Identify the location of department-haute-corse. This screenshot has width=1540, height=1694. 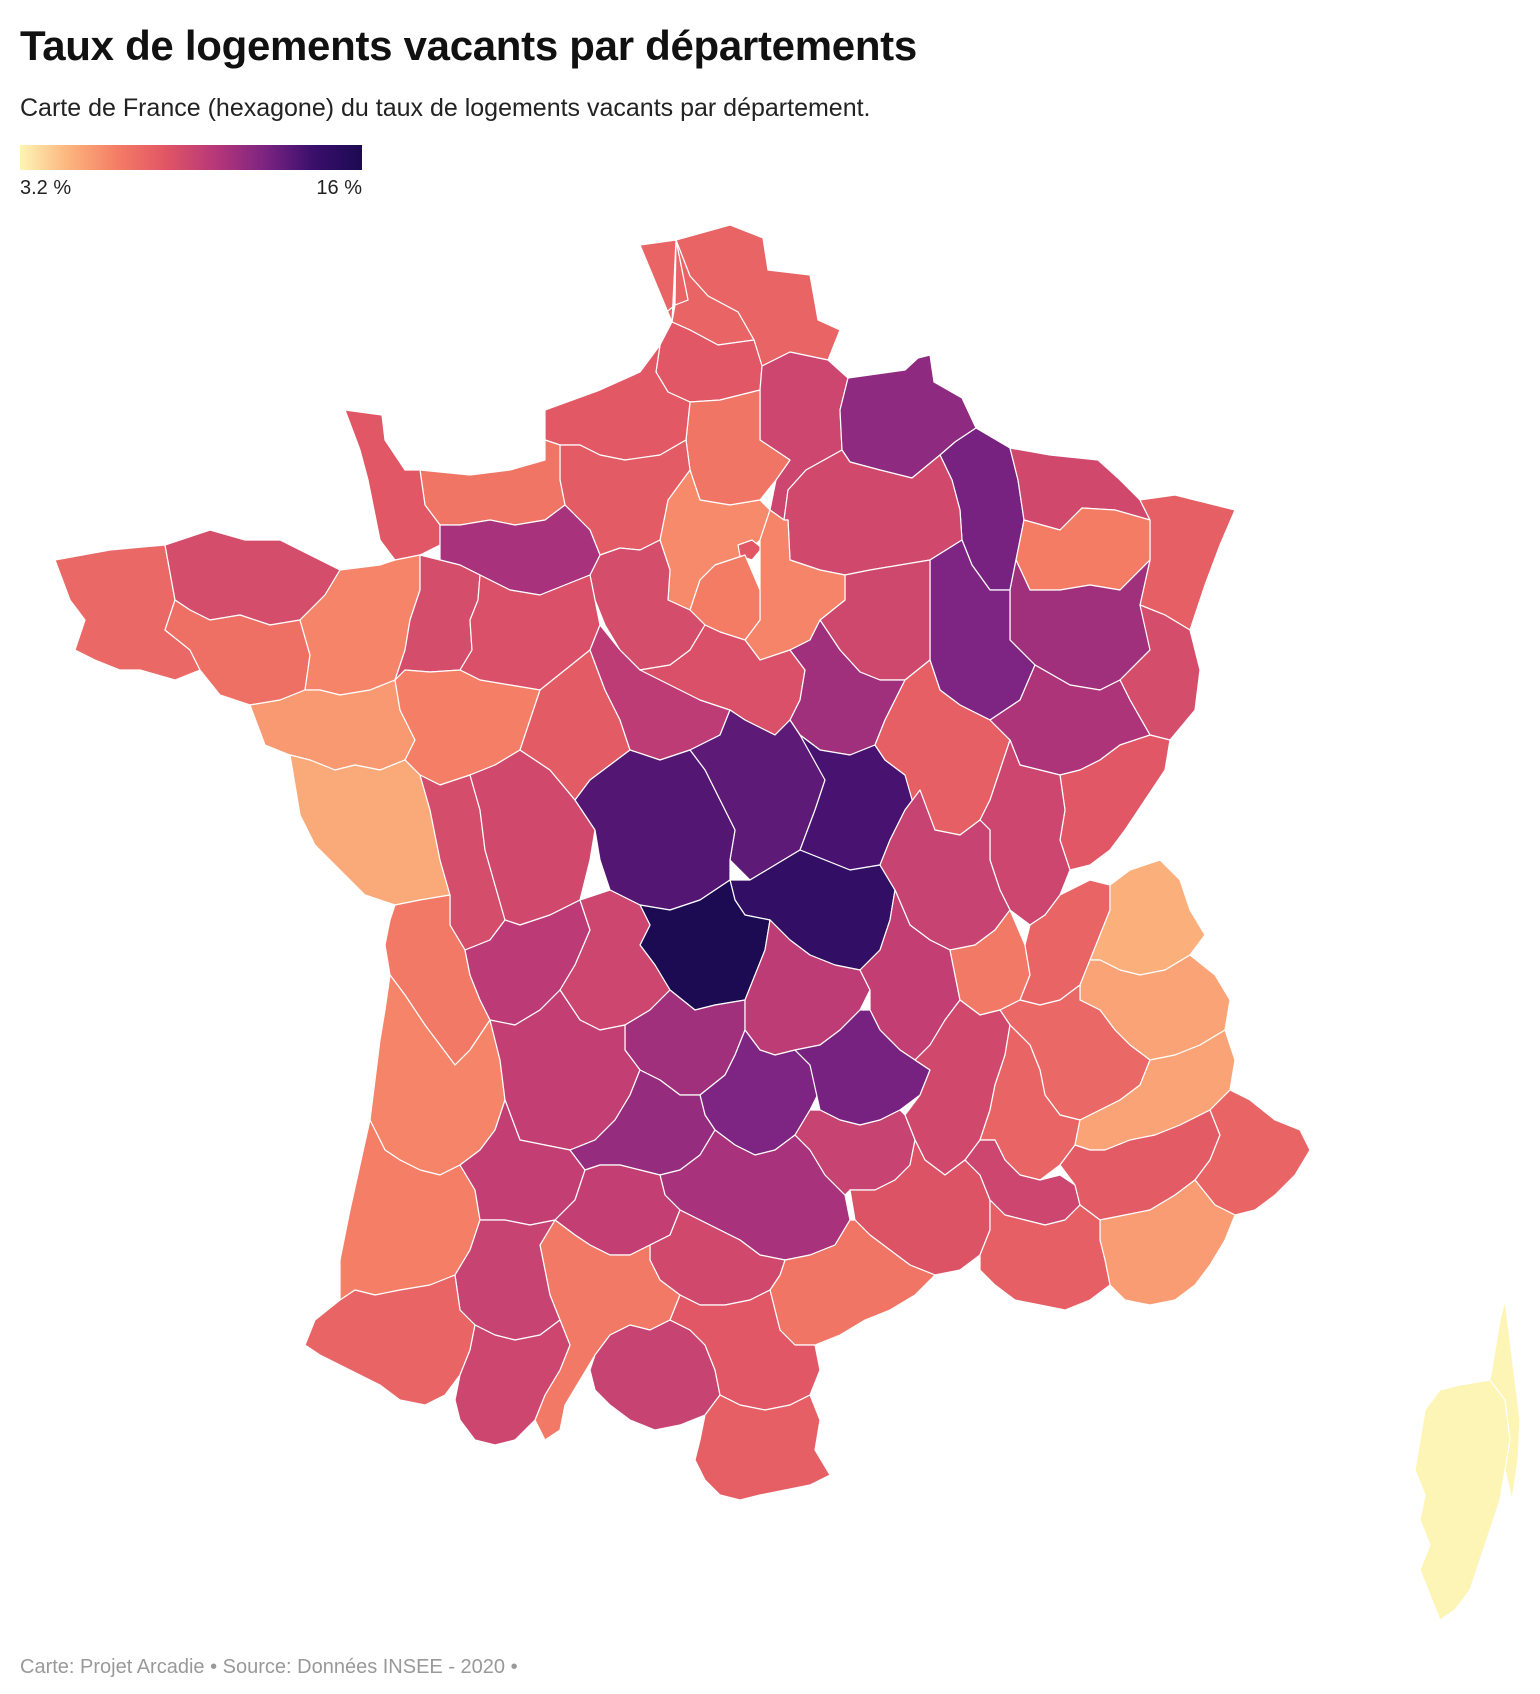
(1505, 1400).